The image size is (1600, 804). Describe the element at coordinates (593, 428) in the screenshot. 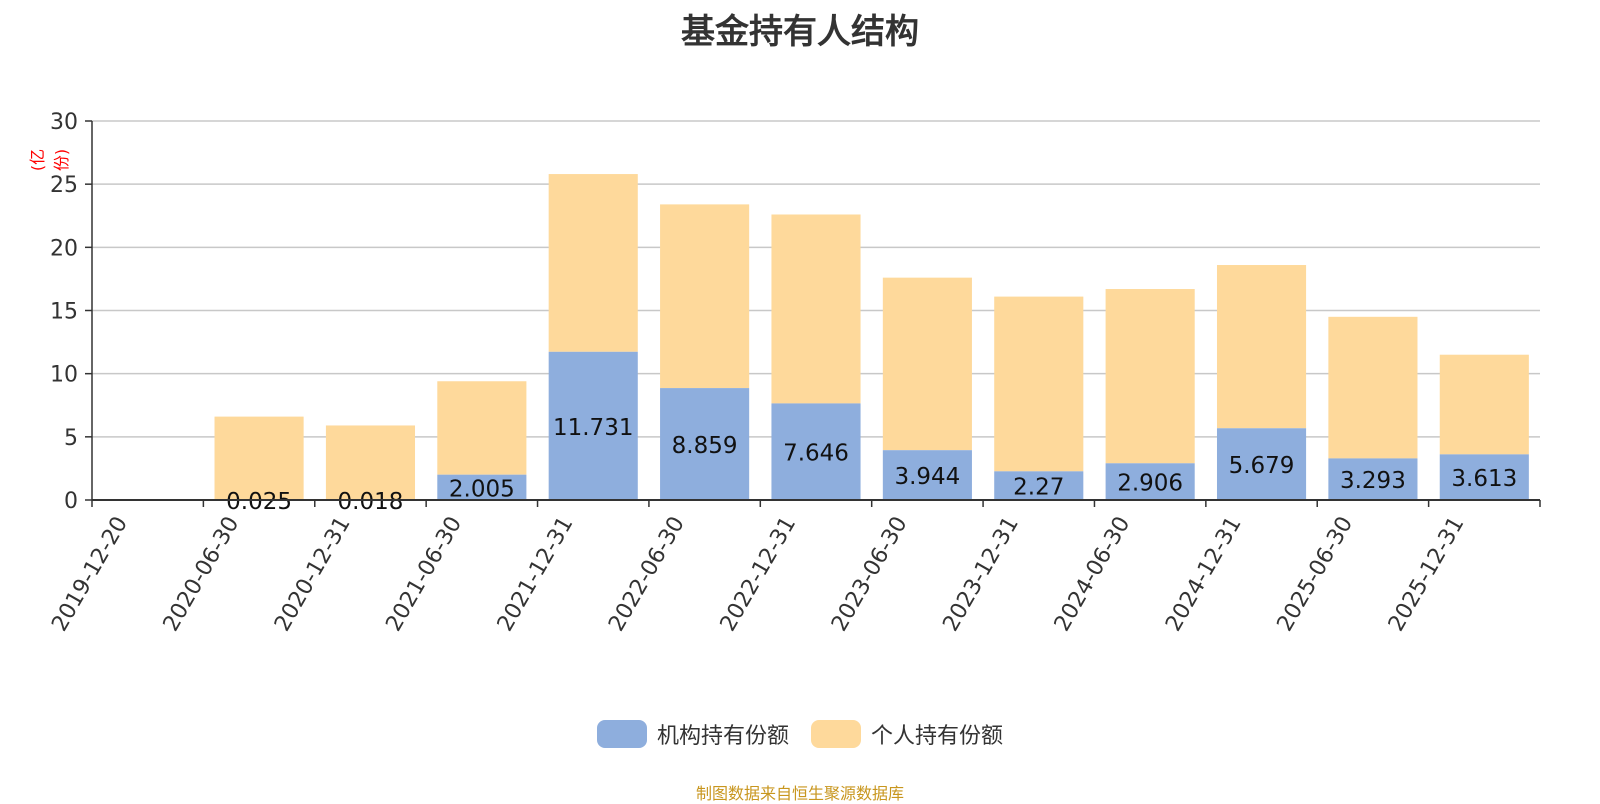

I see `data-label-institutional: 11.731` at that location.